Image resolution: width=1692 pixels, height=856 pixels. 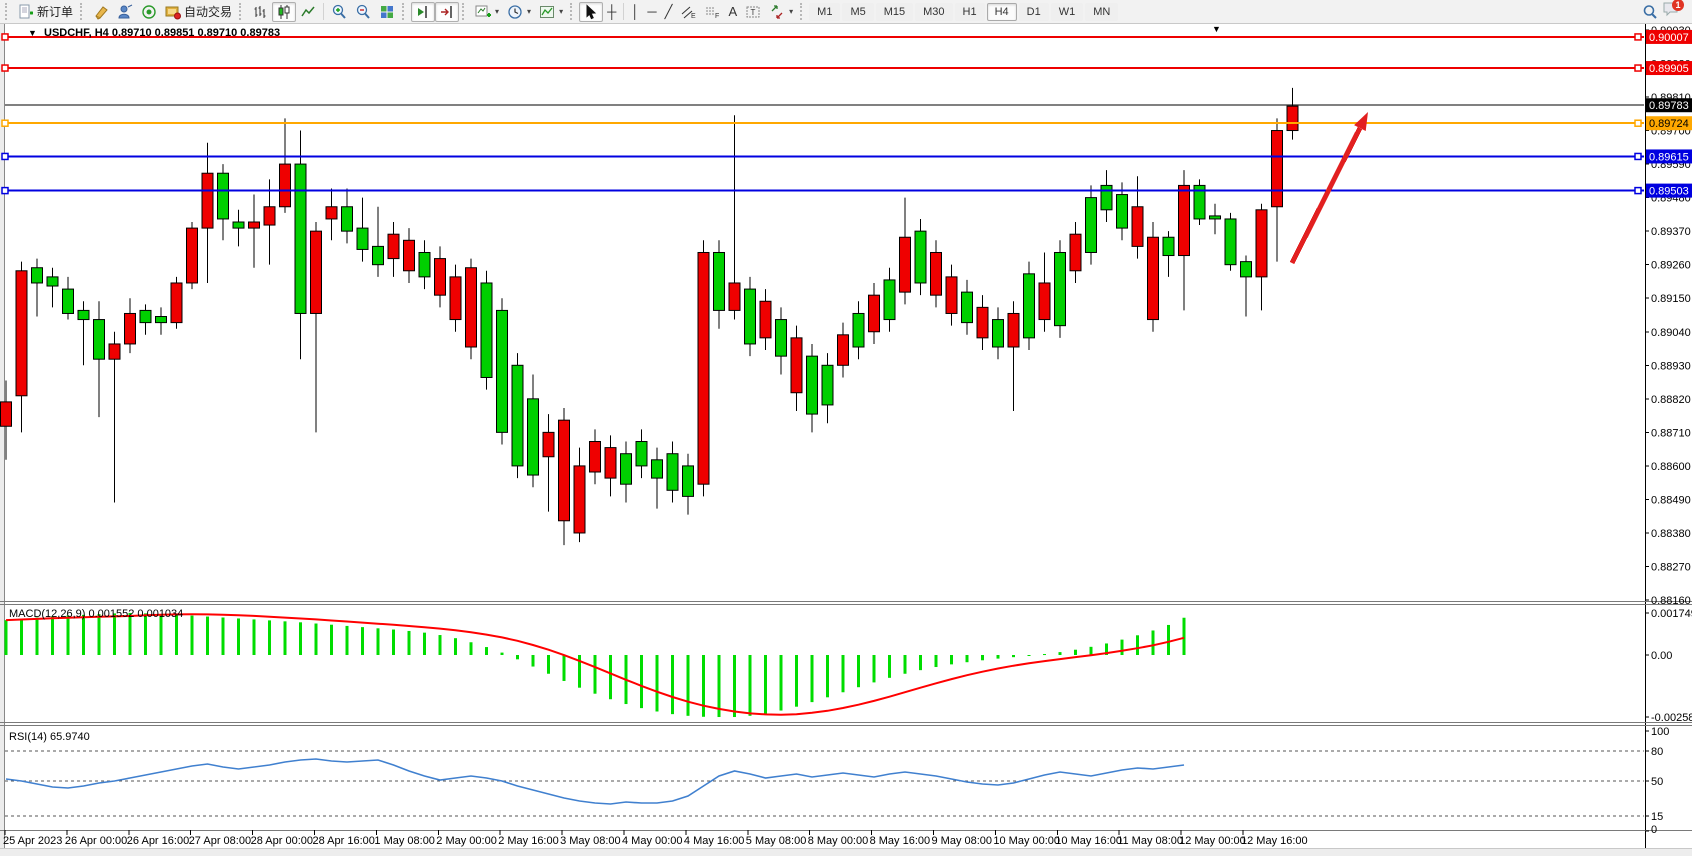 What do you see at coordinates (32, 33) in the screenshot?
I see `symbol-caret-icon: ▼` at bounding box center [32, 33].